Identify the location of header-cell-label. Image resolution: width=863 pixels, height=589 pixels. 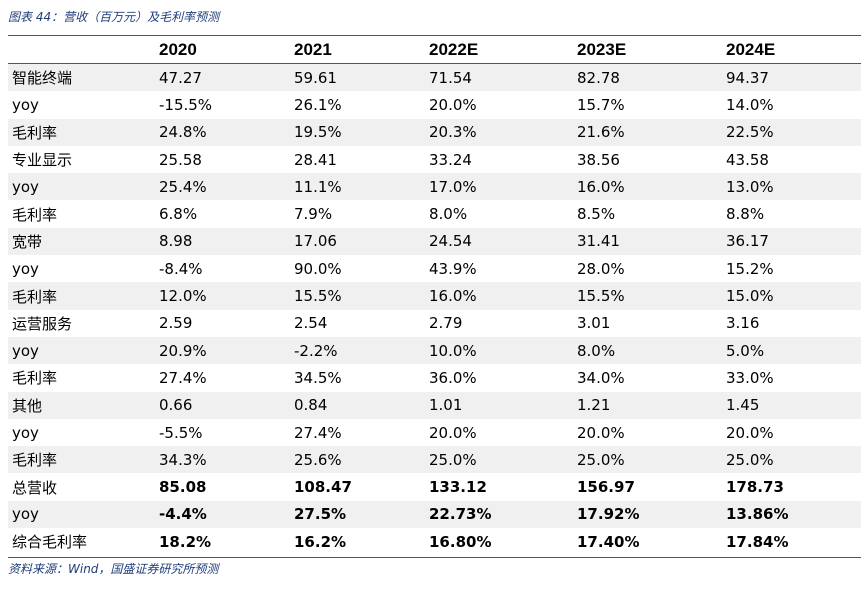
(81, 50).